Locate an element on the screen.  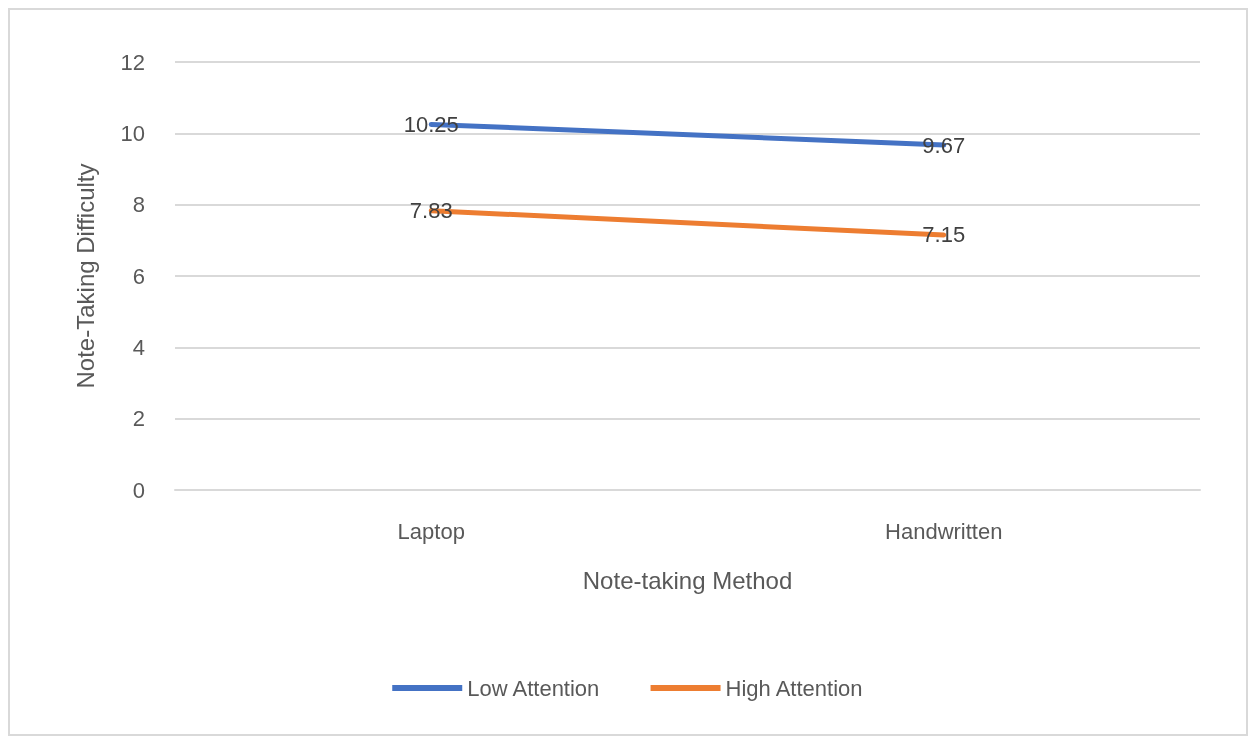
x-tick-label: Handwritten is located at coordinates (944, 531).